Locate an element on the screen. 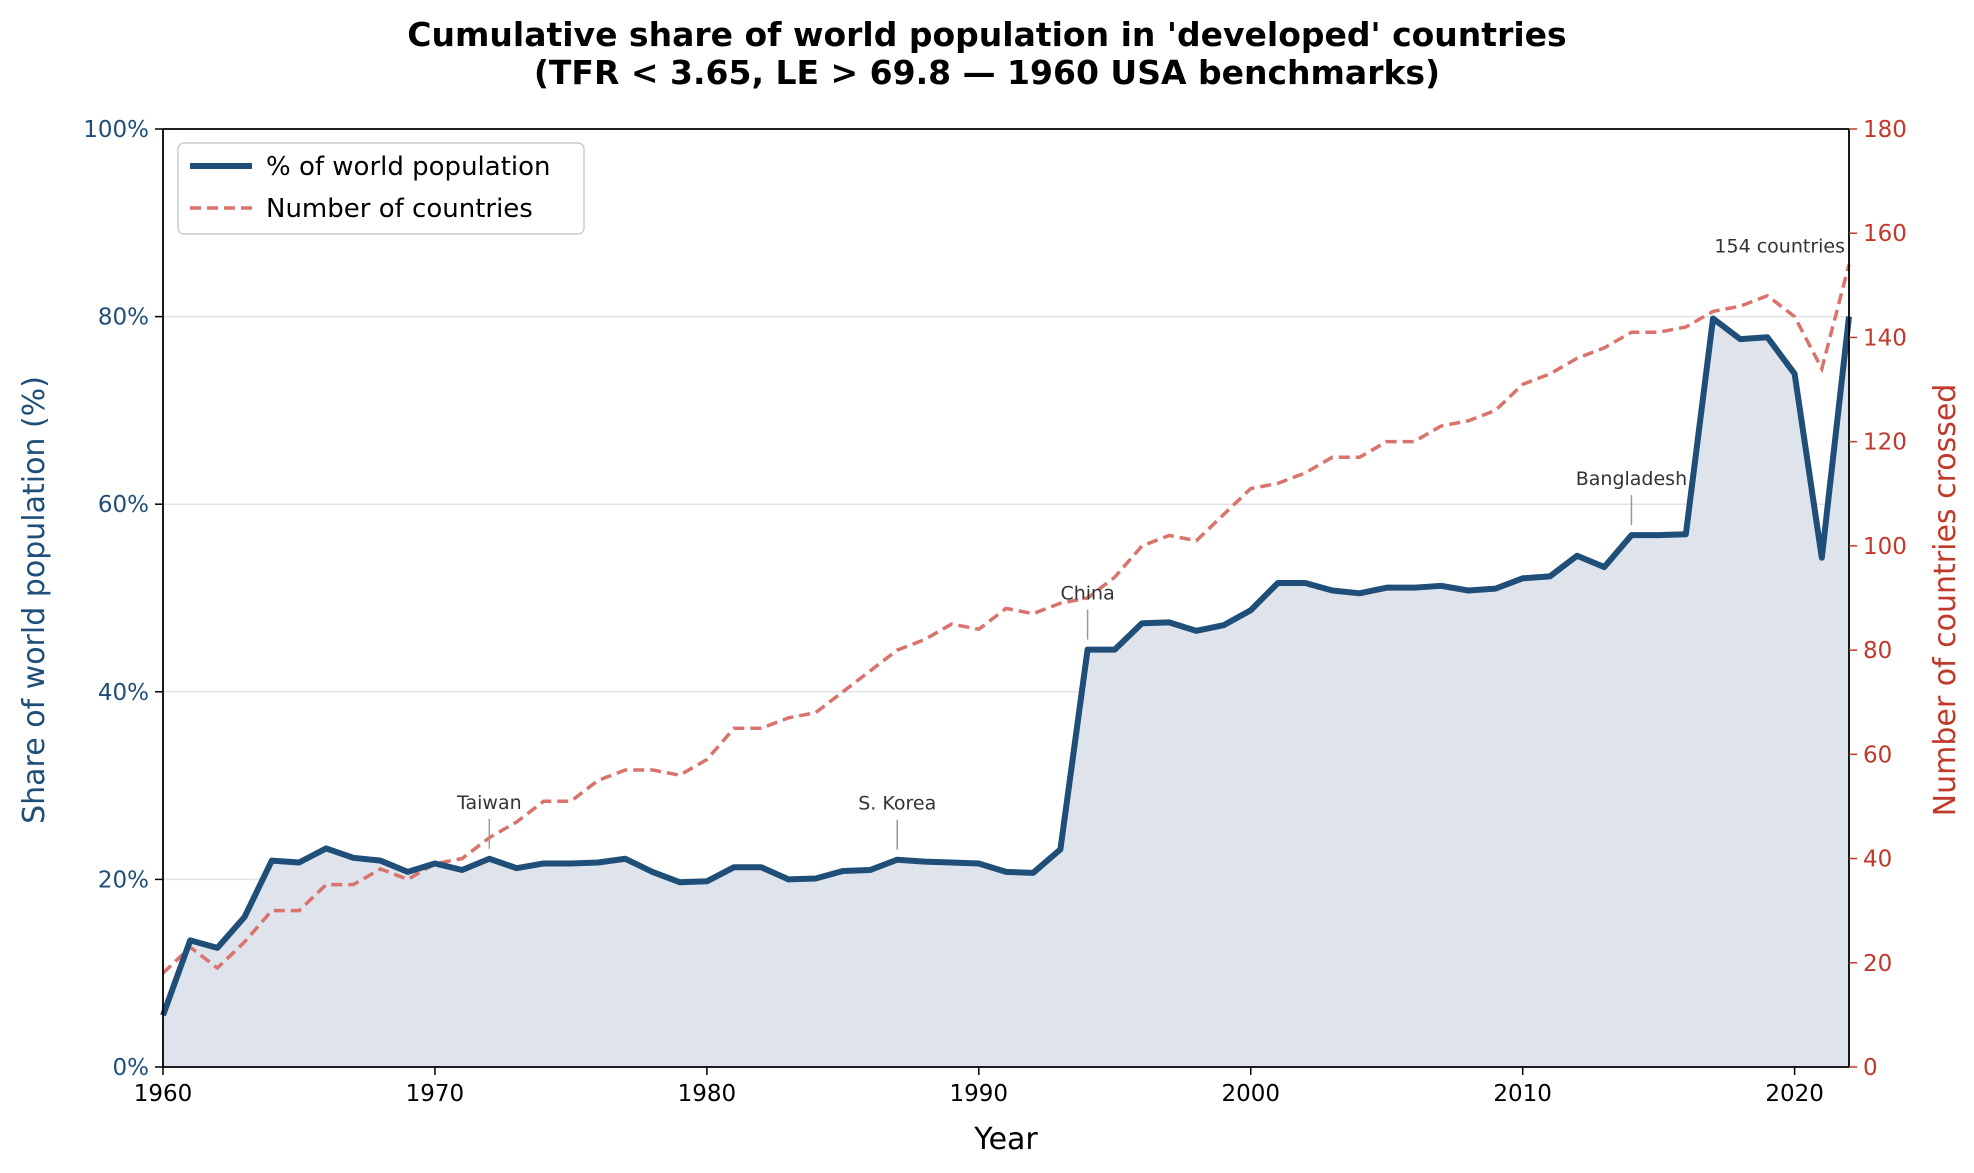  x-tick-label: 2020 is located at coordinates (1794, 1094).